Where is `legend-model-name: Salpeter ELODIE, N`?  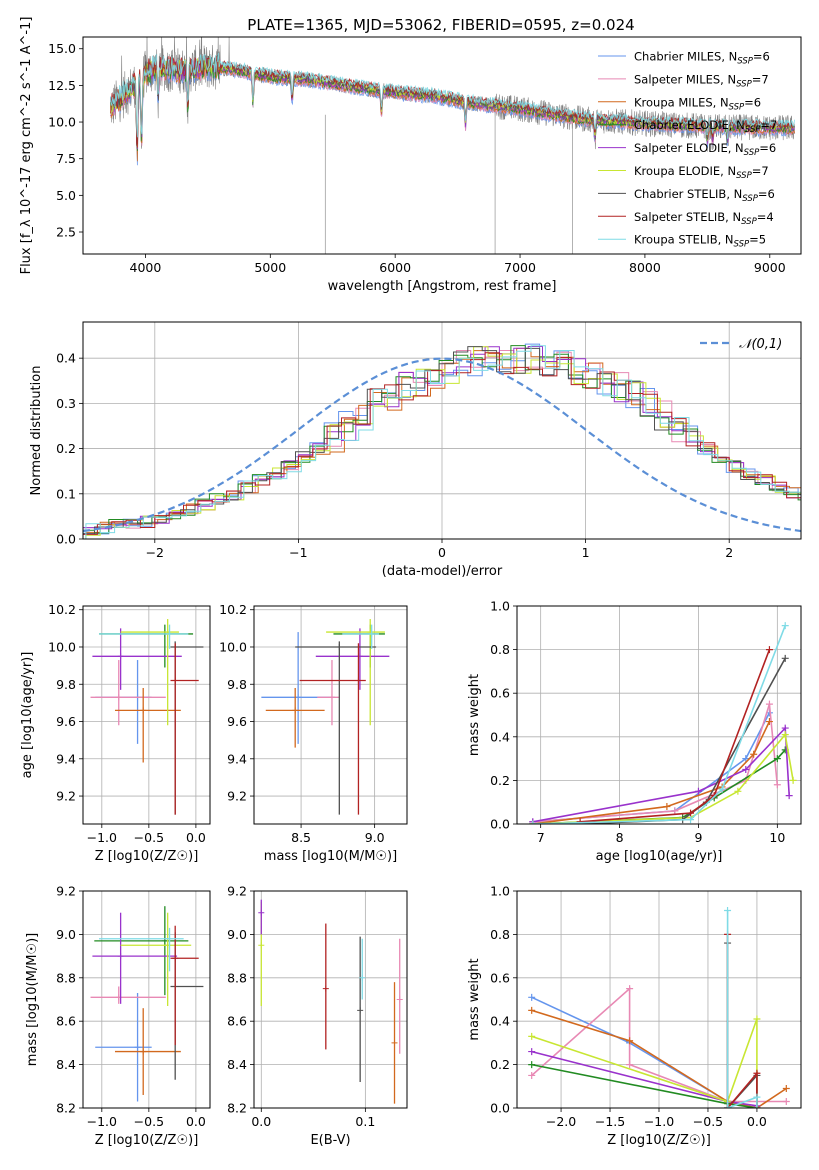
legend-model-name: Salpeter ELODIE, N is located at coordinates (689, 148).